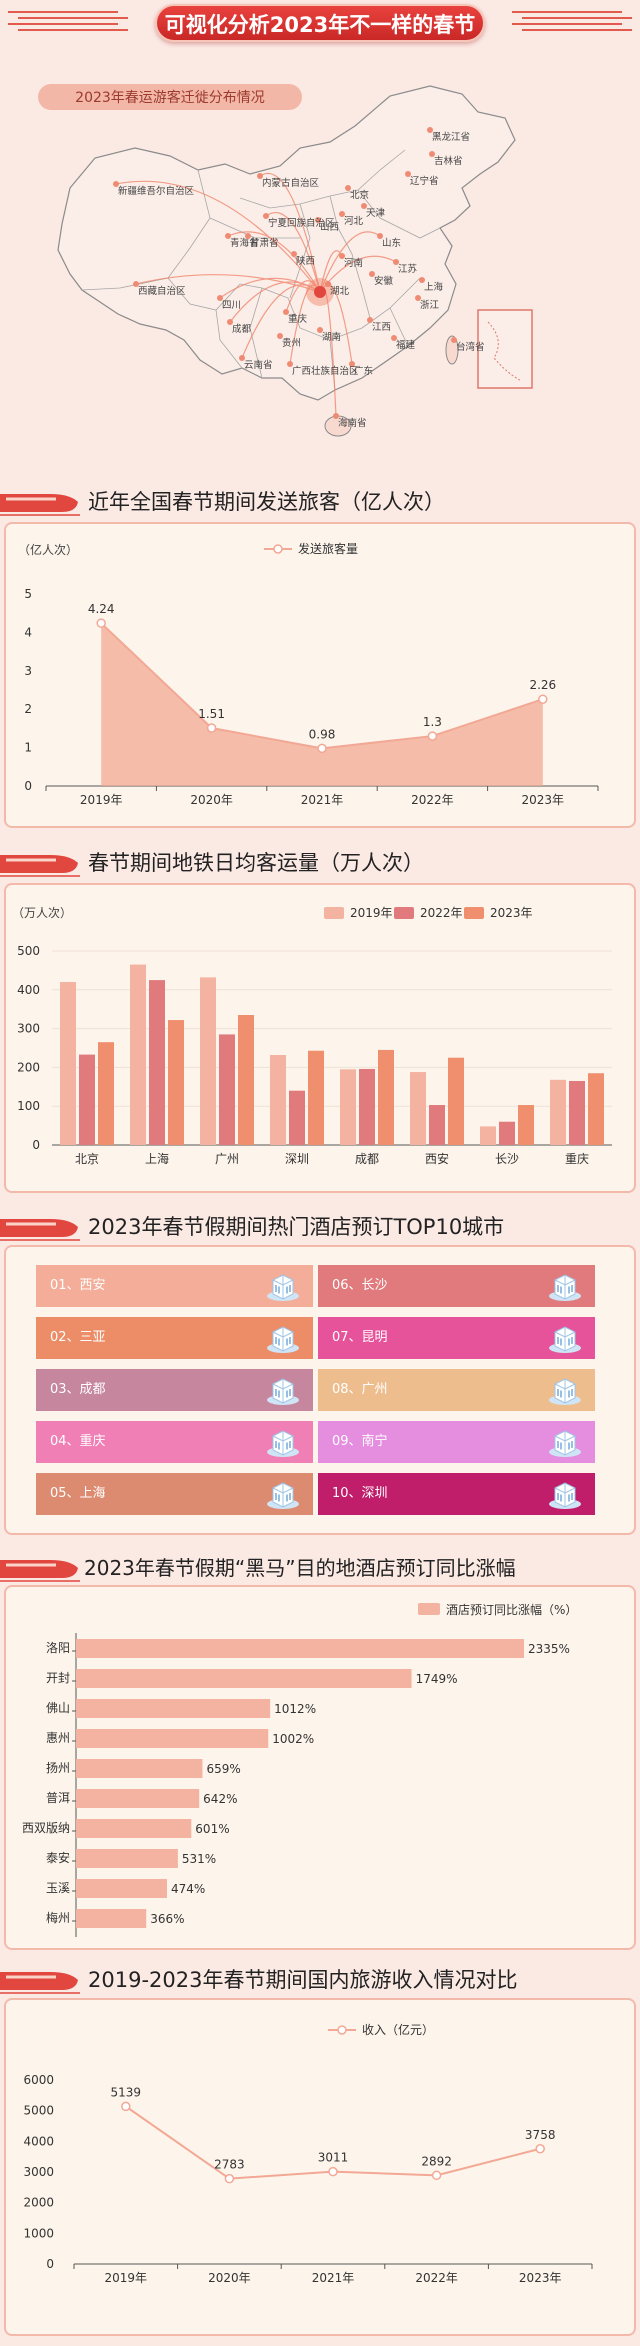 The image size is (640, 2346). I want to click on migration-flow-line, so click(293, 252).